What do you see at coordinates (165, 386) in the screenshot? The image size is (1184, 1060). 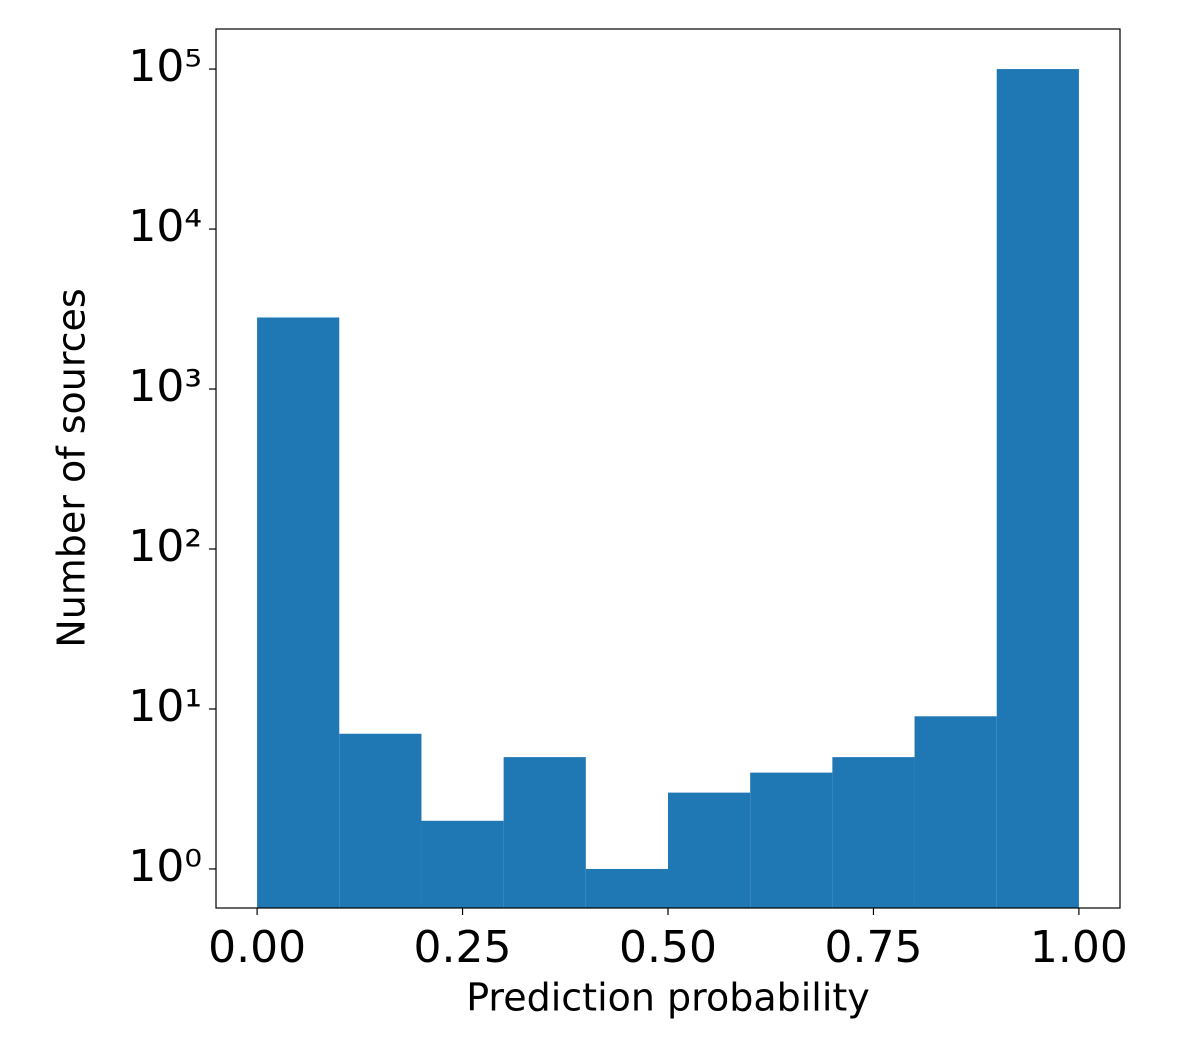 I see `y-tick-label: 10³` at bounding box center [165, 386].